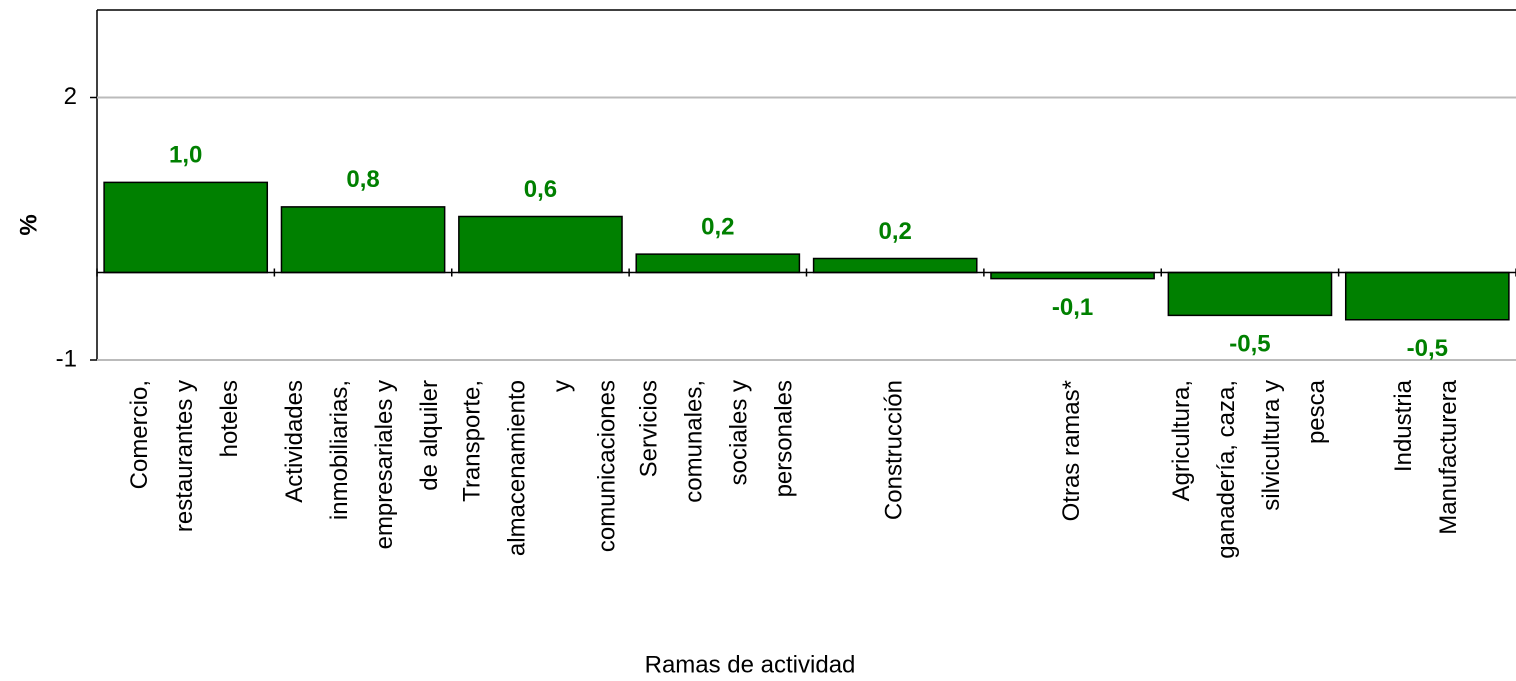  What do you see at coordinates (429, 435) in the screenshot?
I see `x-tick-label: de alquiler` at bounding box center [429, 435].